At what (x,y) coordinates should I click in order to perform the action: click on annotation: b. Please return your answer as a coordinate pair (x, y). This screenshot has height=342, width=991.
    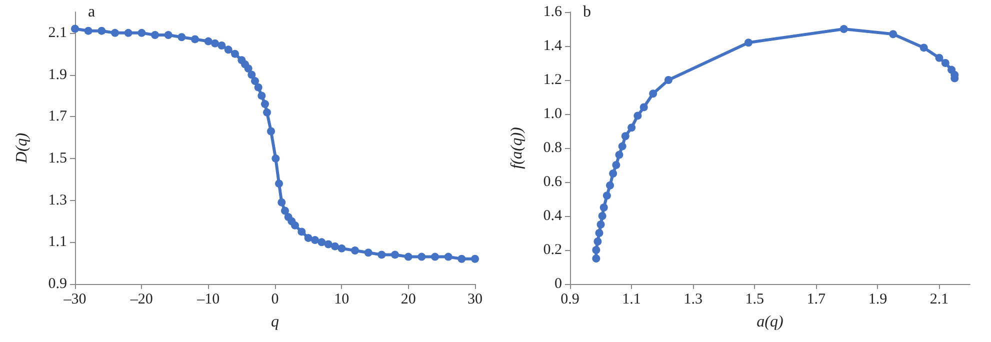
    Looking at the image, I should click on (587, 12).